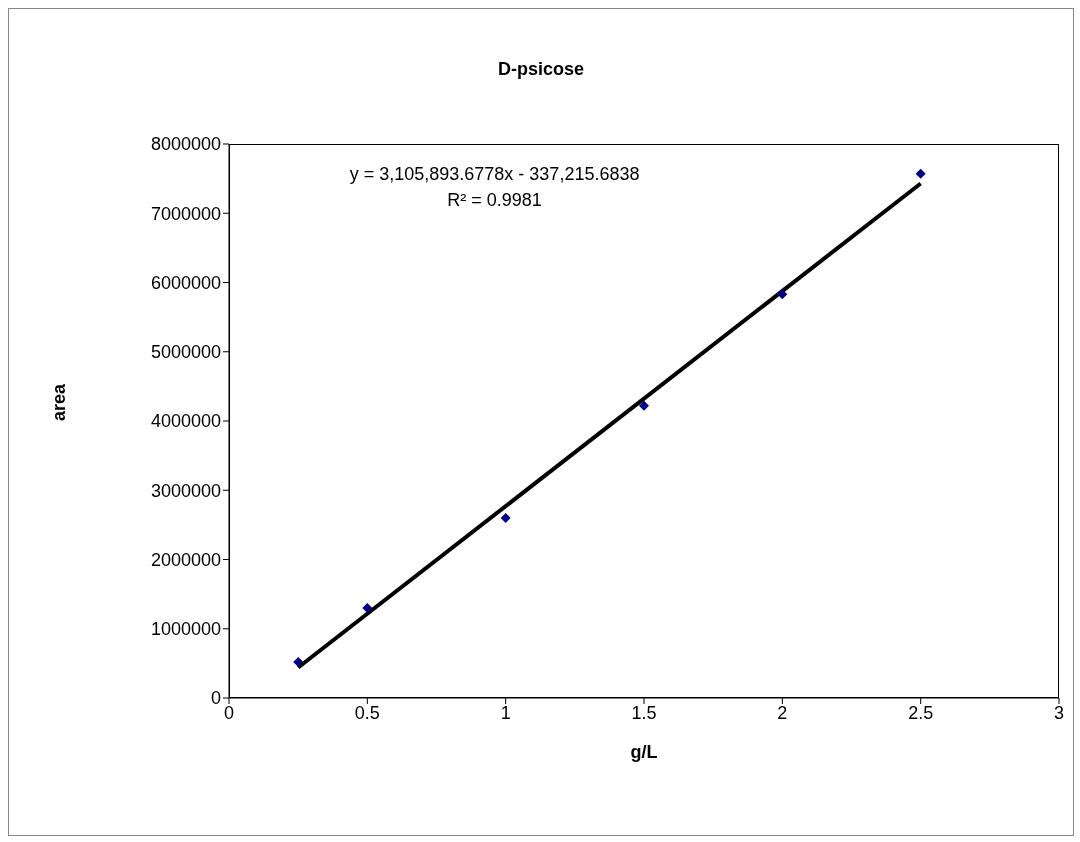  What do you see at coordinates (185, 282) in the screenshot?
I see `y-tick-label: 6000000` at bounding box center [185, 282].